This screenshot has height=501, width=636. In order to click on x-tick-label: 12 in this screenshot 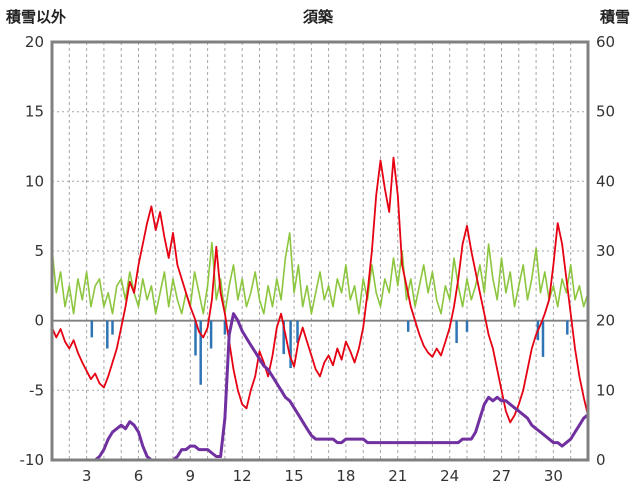, I will do `click(242, 476)`.